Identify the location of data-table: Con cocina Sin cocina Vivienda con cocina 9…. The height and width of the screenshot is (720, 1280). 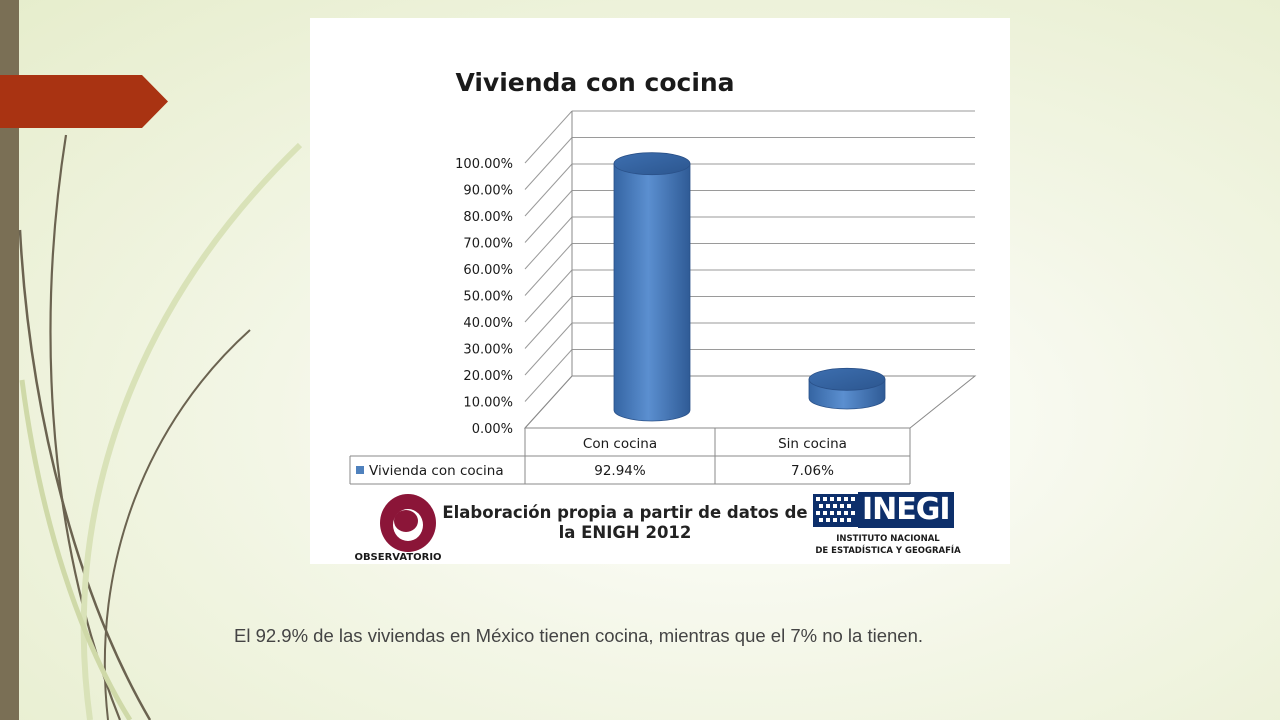
(630, 456).